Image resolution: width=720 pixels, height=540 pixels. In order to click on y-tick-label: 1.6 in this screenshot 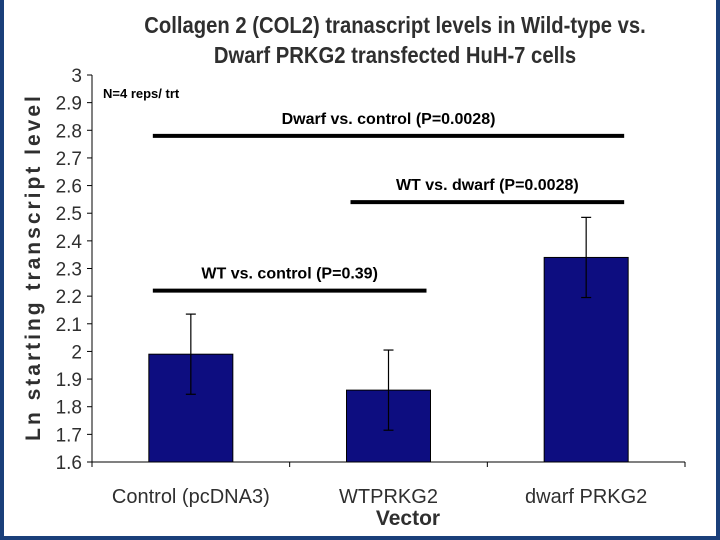, I will do `click(69, 463)`.